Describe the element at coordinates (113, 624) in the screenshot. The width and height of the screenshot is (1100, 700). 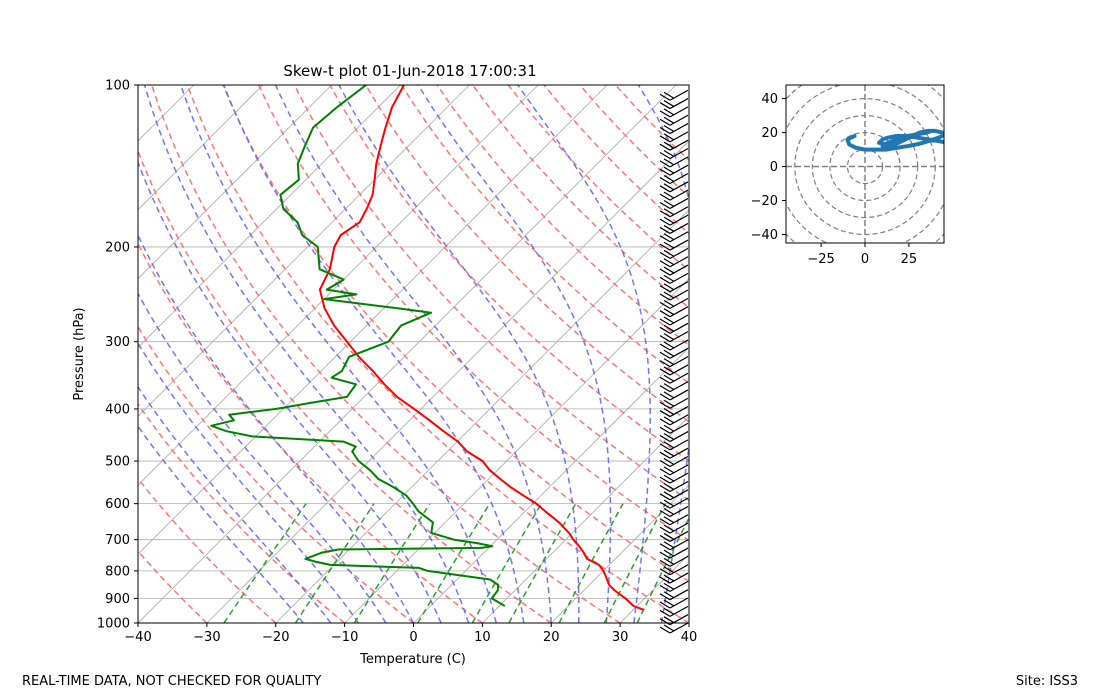
I see `y-tick-label: 1000` at that location.